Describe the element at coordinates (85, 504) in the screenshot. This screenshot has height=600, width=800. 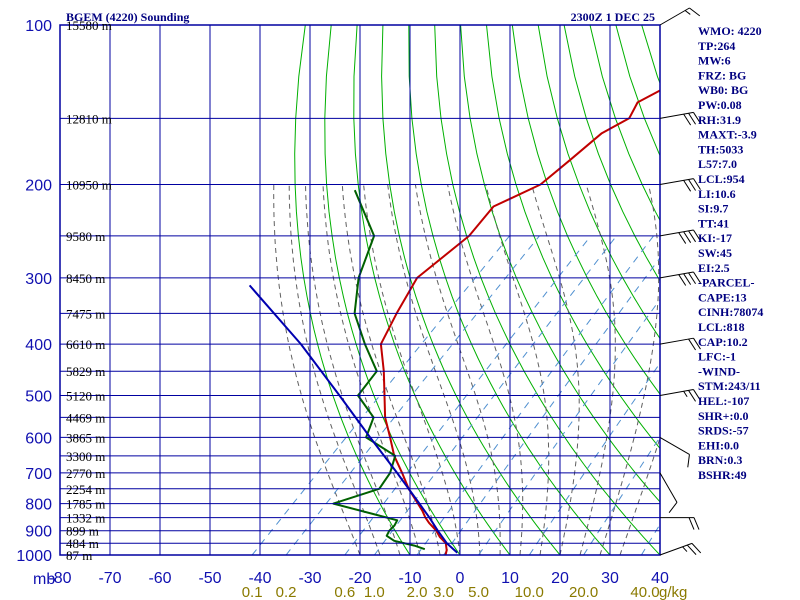
I see `height-label: 1785 m` at that location.